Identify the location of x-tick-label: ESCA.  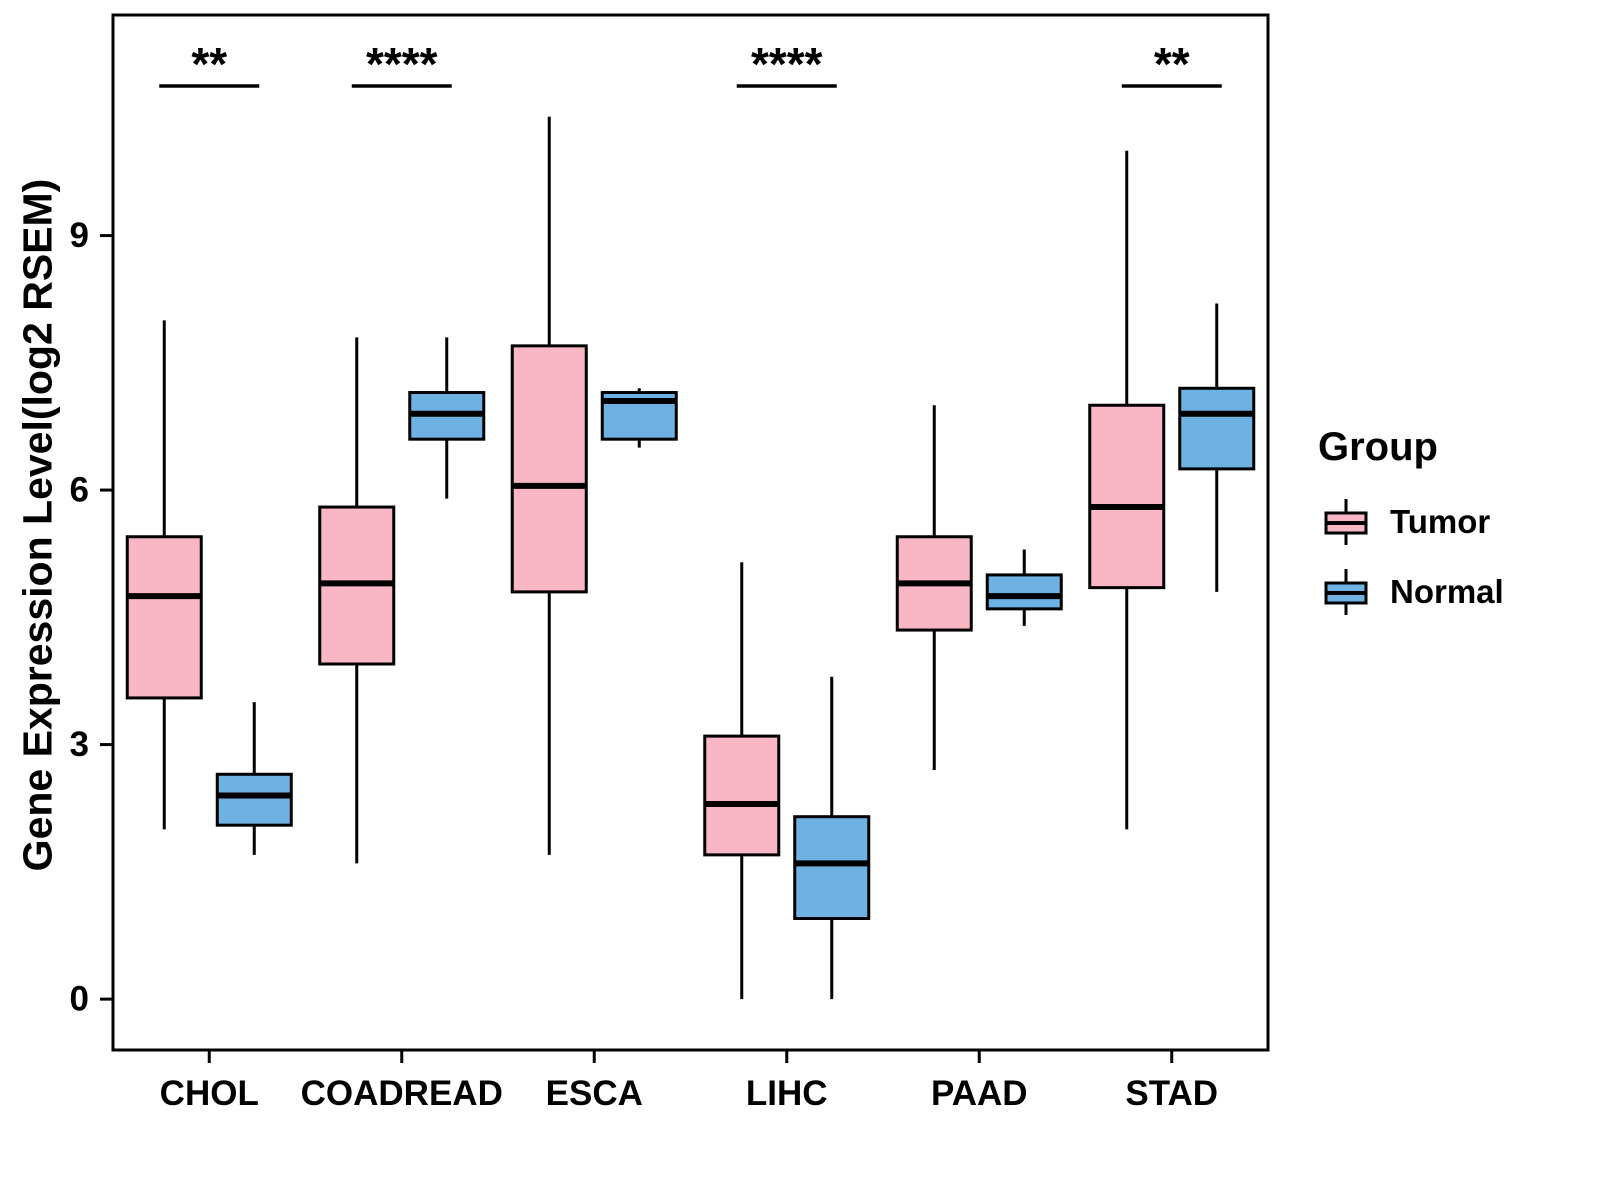
(594, 1093).